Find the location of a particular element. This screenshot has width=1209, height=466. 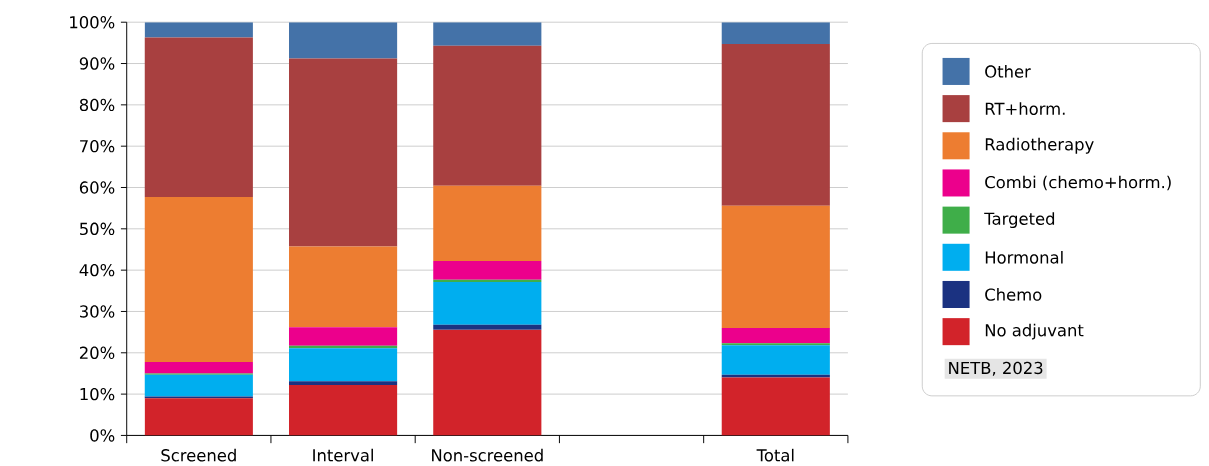

y-tick-label: 60% is located at coordinates (97, 187).